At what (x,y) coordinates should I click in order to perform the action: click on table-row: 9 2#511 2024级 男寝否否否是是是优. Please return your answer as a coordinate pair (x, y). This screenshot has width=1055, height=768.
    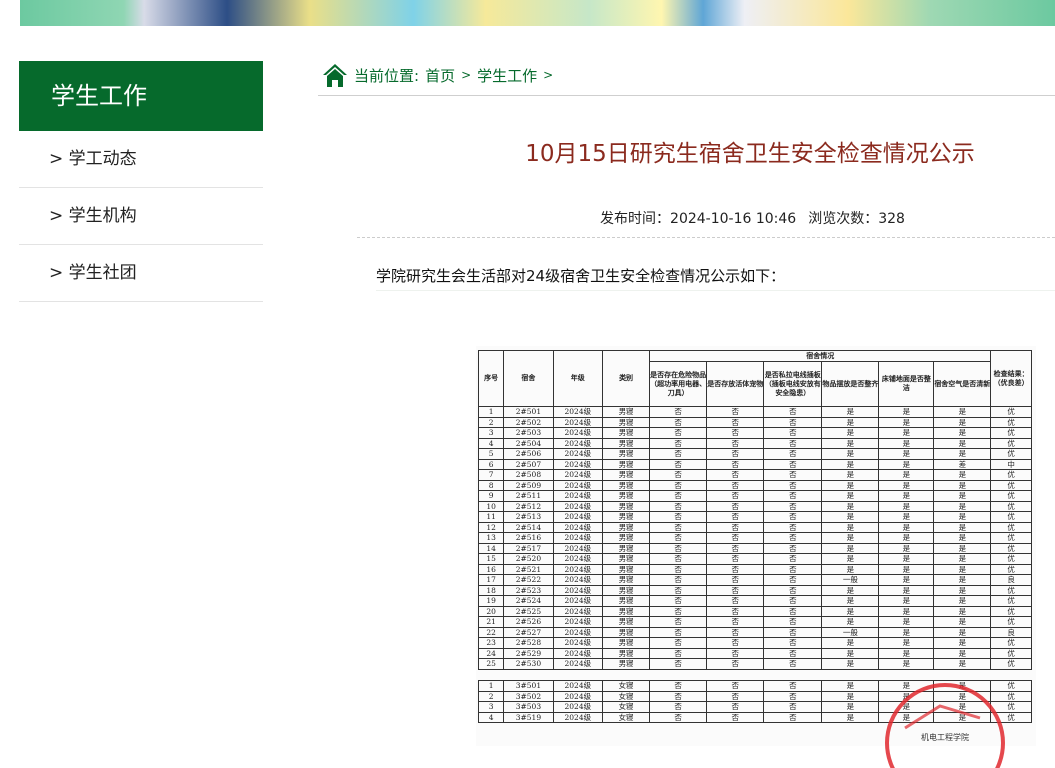
    Looking at the image, I should click on (754, 496).